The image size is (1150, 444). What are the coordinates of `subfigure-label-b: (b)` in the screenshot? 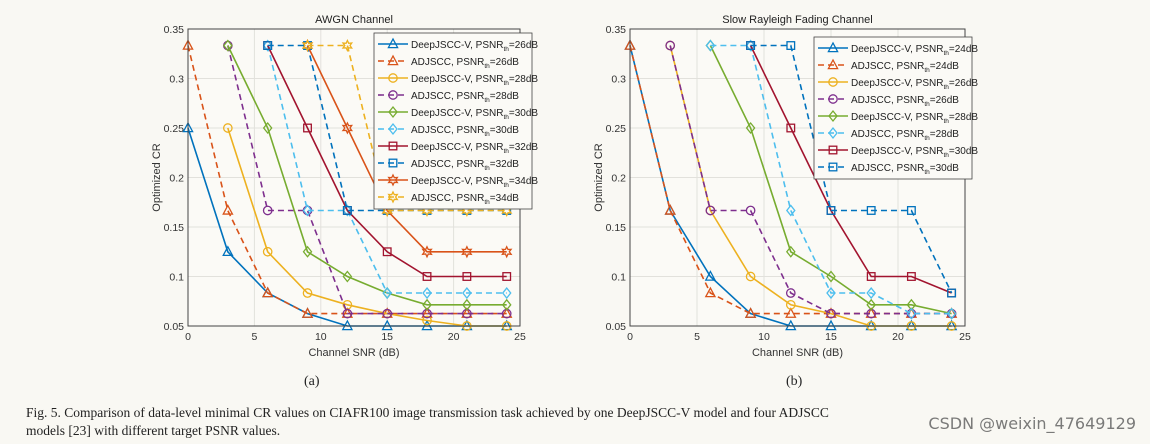 It's located at (794, 381).